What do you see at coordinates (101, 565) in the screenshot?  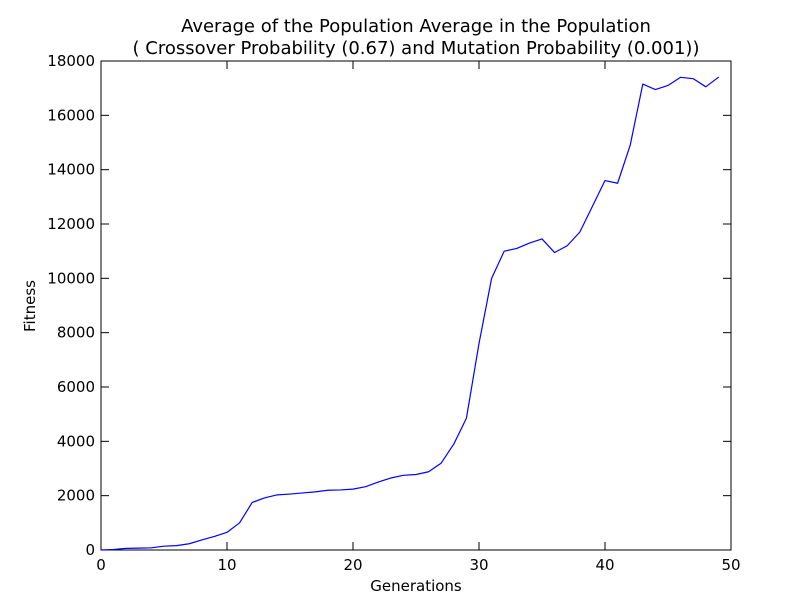 I see `x-tick-label: 0` at bounding box center [101, 565].